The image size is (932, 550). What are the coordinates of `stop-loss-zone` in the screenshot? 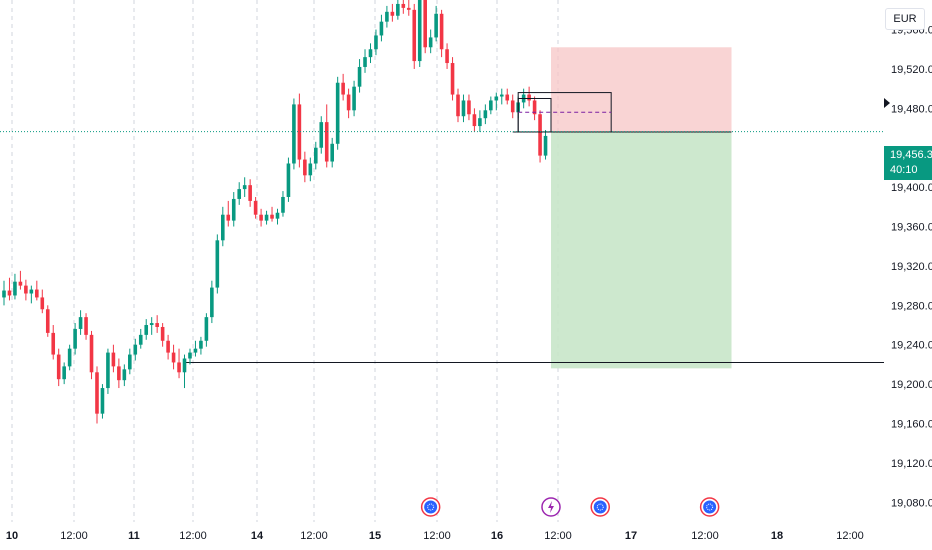 It's located at (641, 89).